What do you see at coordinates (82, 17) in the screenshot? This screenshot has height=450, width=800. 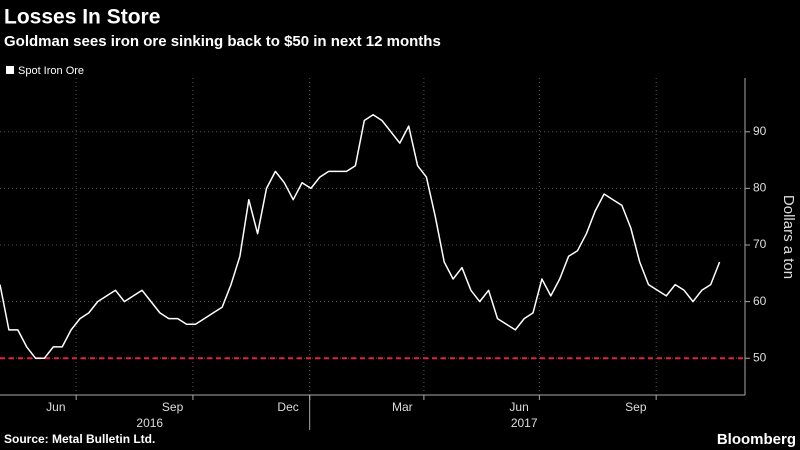 I see `chart-title: Losses In Store` at bounding box center [82, 17].